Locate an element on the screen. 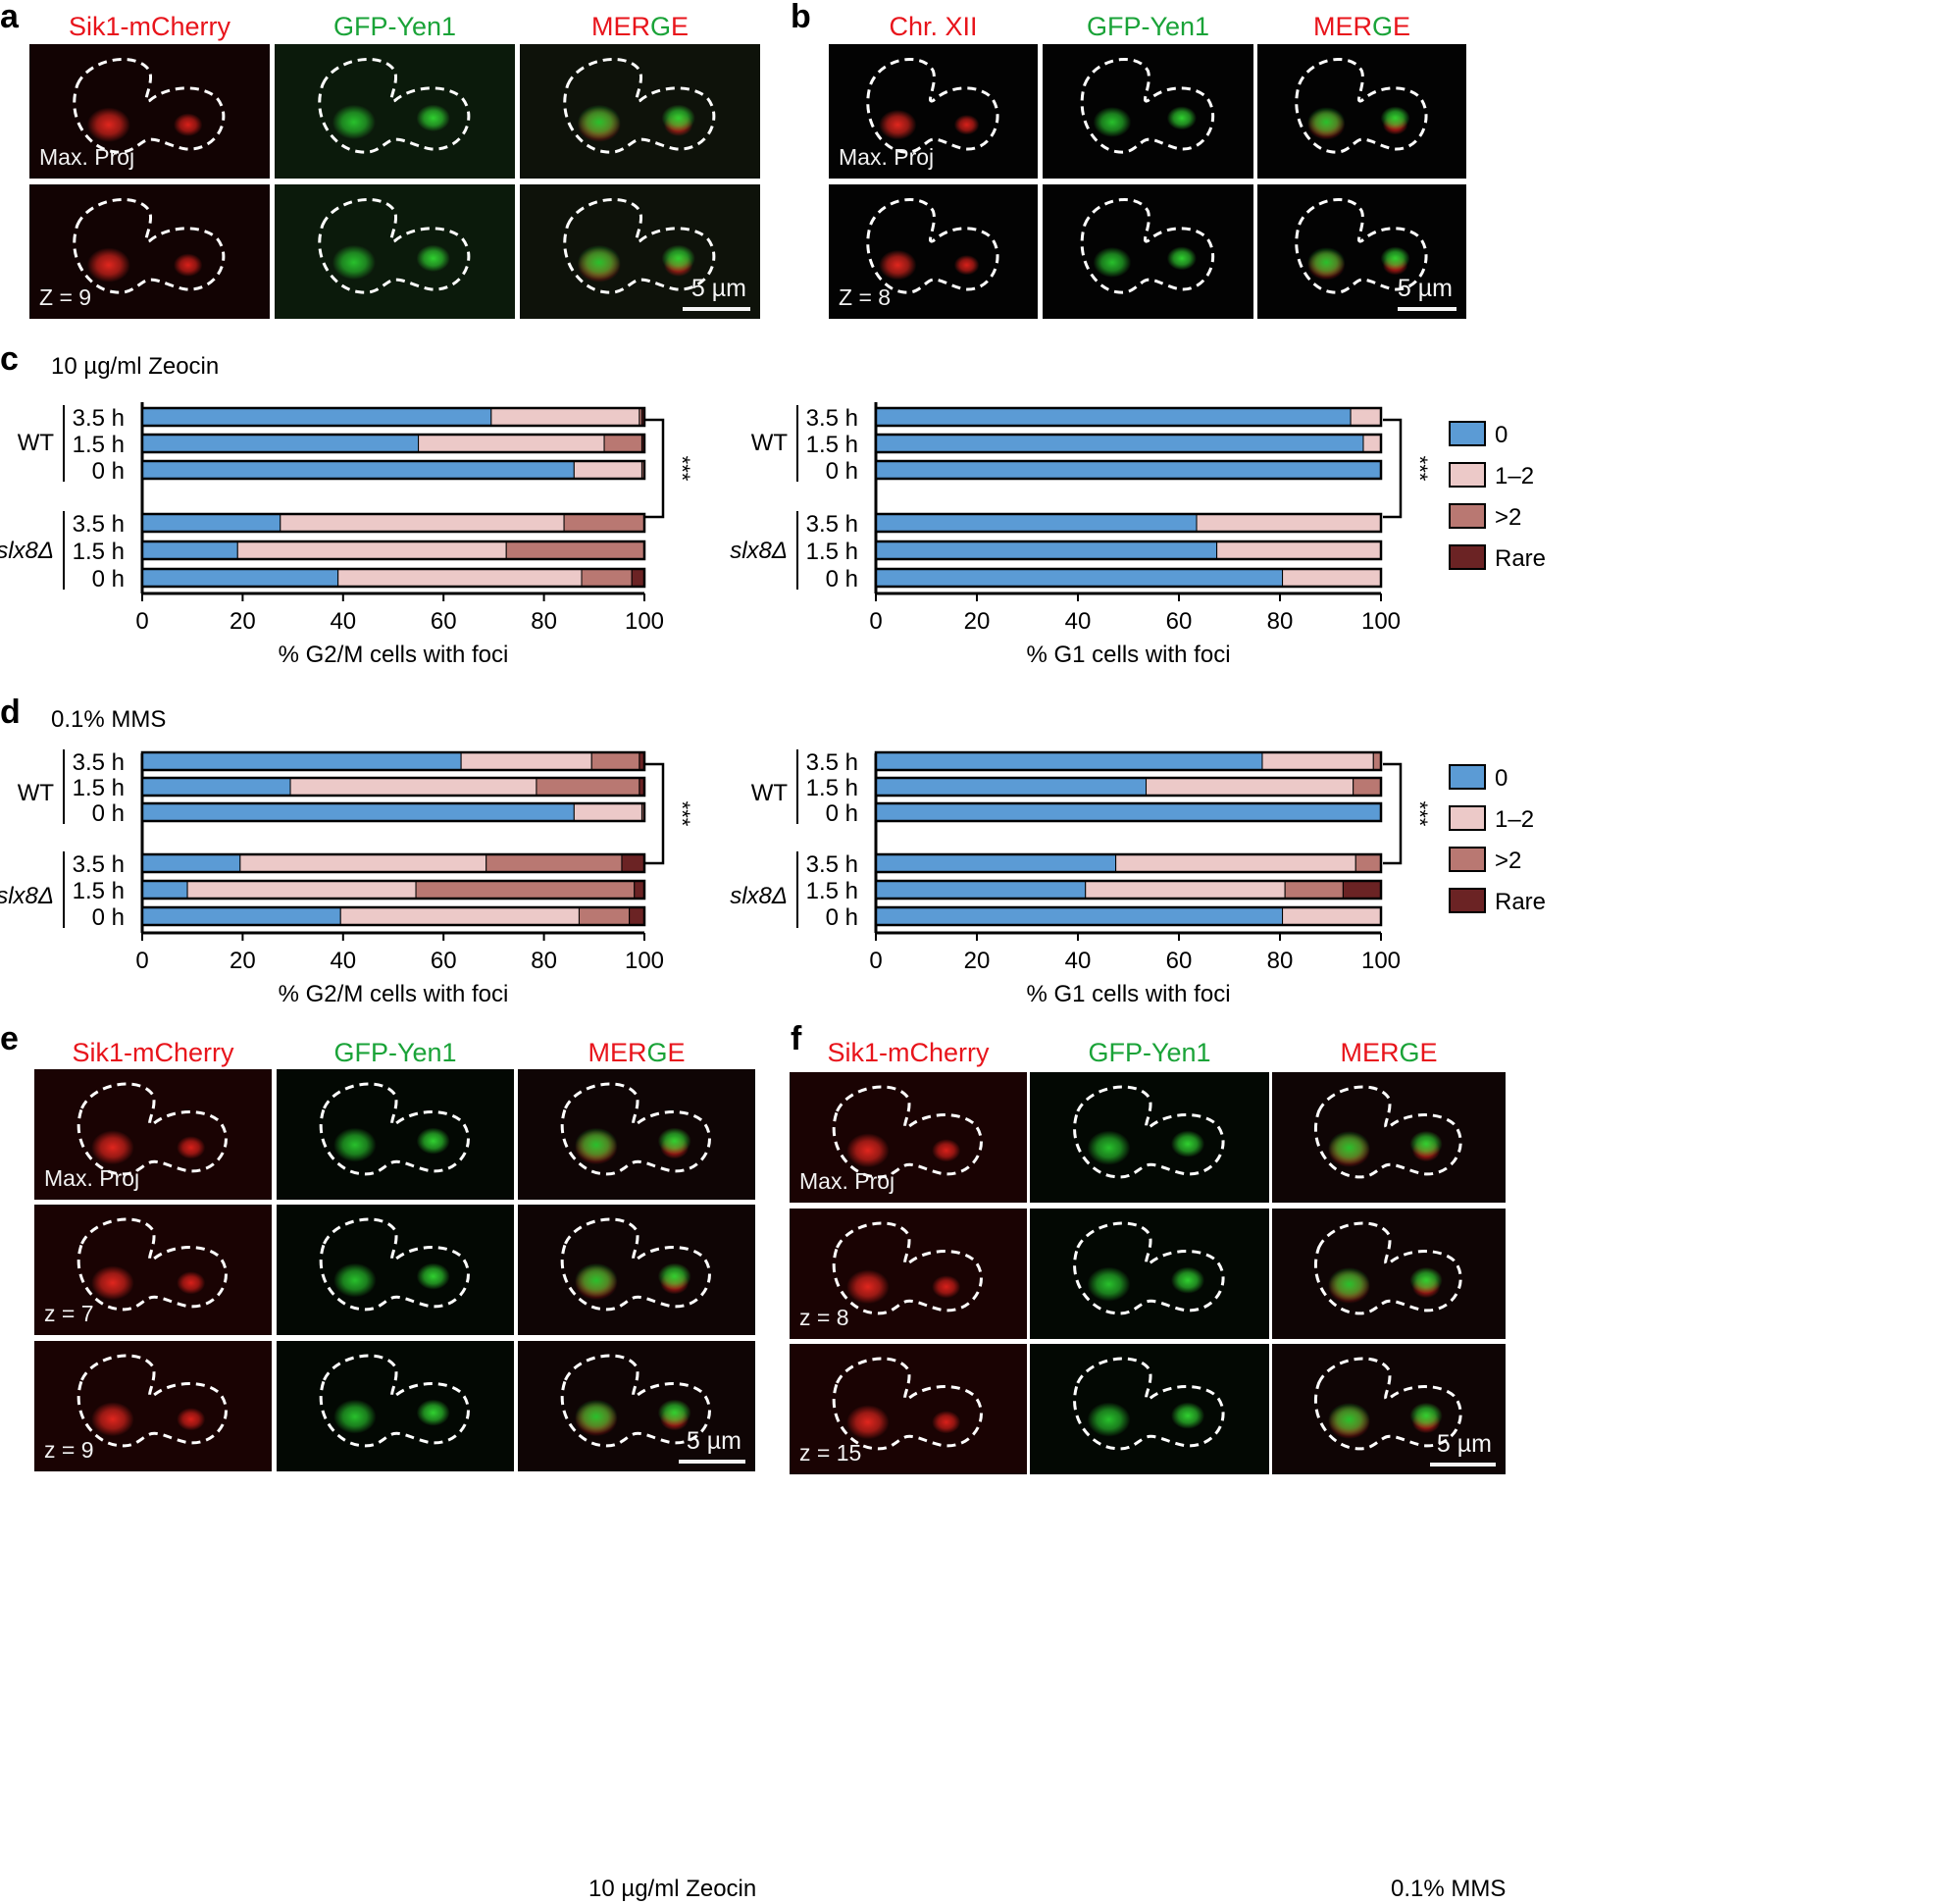  x-axis-title: % G2/M cells with foci is located at coordinates (394, 994).